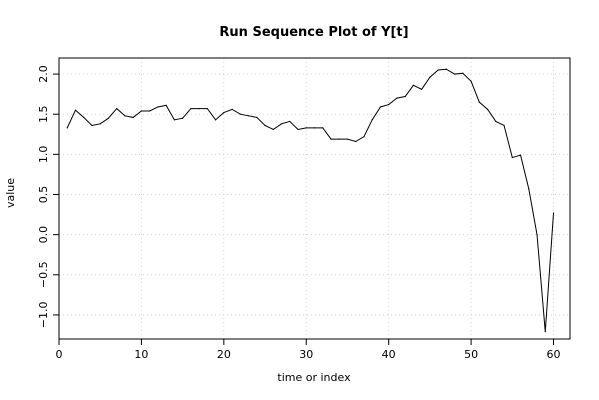  What do you see at coordinates (43, 195) in the screenshot?
I see `y-tick-label: 0.5` at bounding box center [43, 195].